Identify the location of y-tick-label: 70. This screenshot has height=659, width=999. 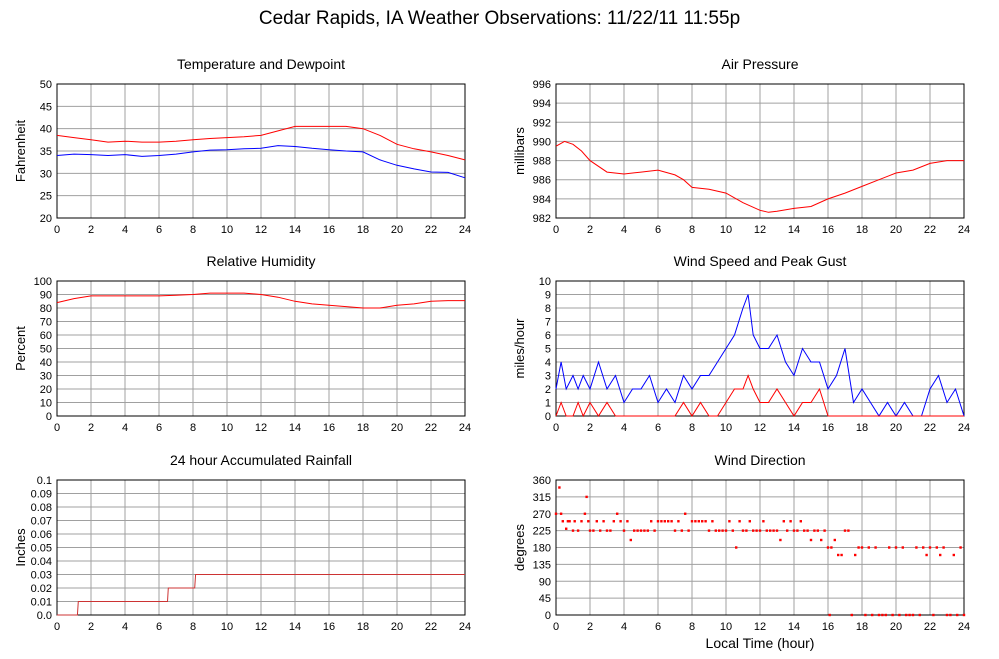
(46, 323).